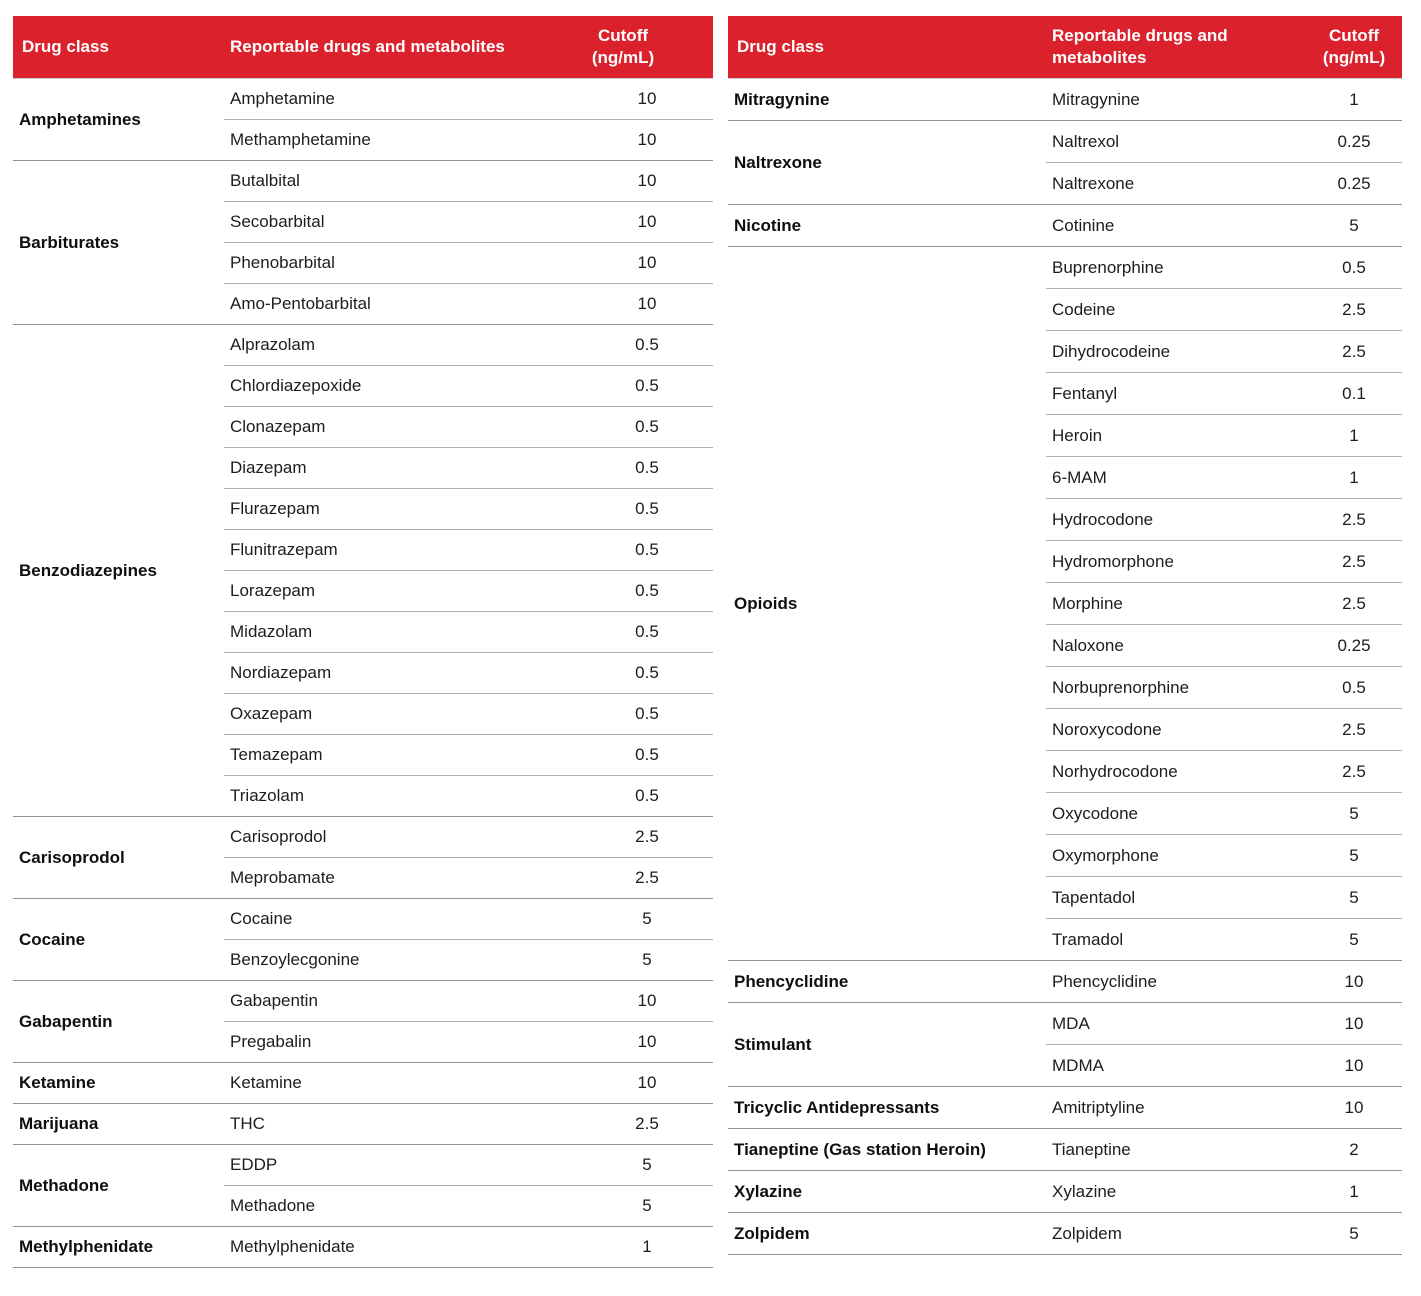  I want to click on drug-name-cell: Hydrocodone, so click(1169, 519).